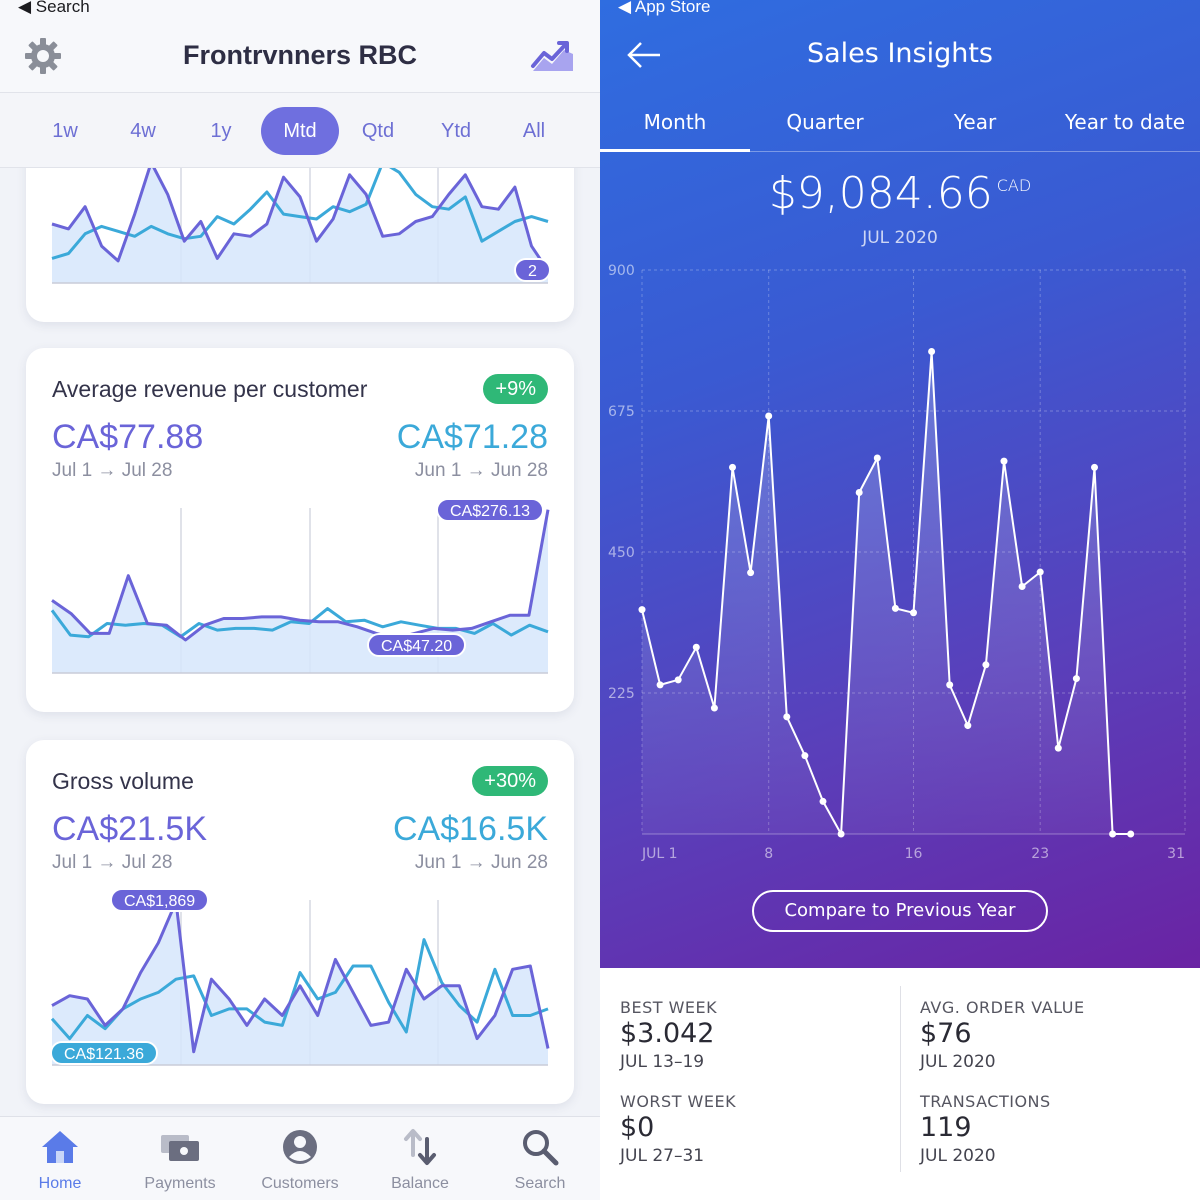 The height and width of the screenshot is (1200, 1200). Describe the element at coordinates (900, 911) in the screenshot. I see `compare-previous-year-button: Compare to Previous Year` at that location.